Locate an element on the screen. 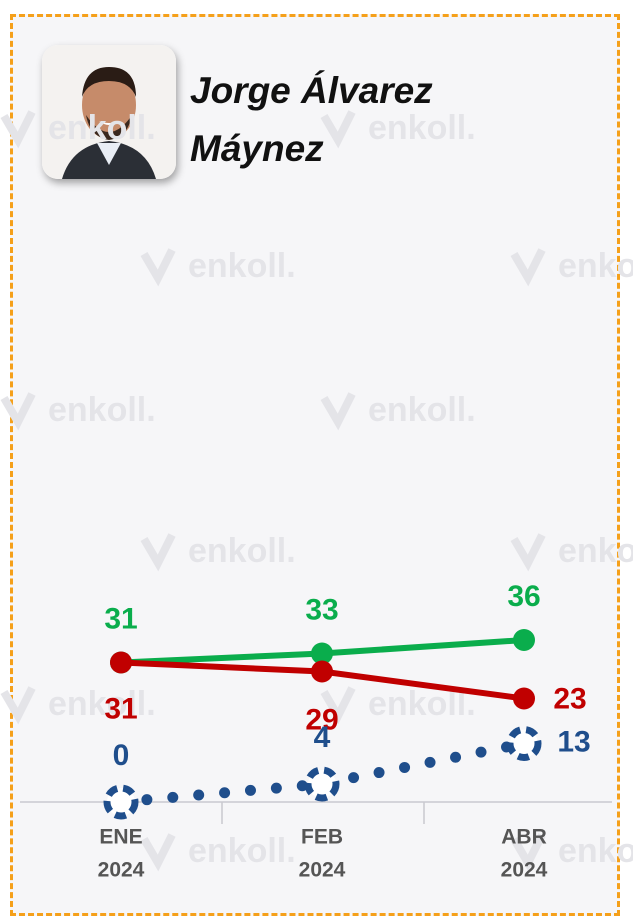 The width and height of the screenshot is (633, 922). photo-art is located at coordinates (109, 112).